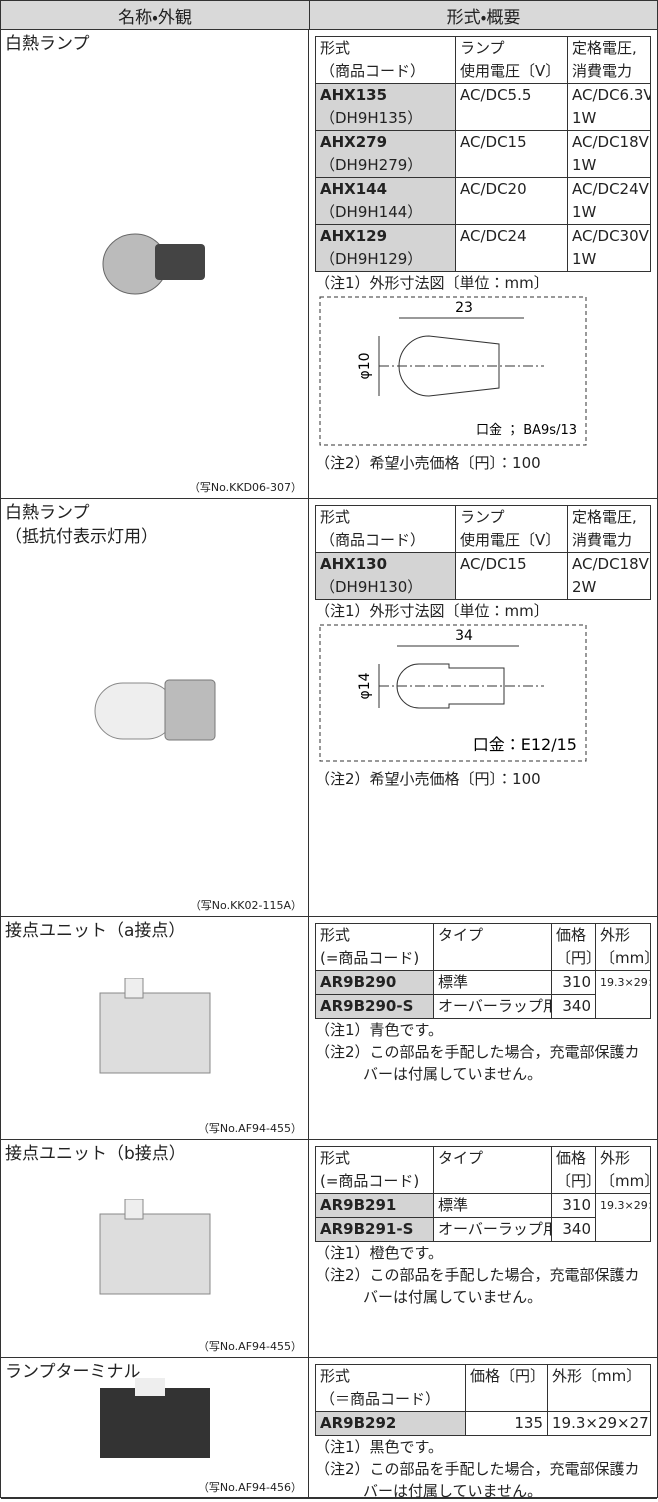 The width and height of the screenshot is (658, 1502). What do you see at coordinates (374, 947) in the screenshot?
I see `header-cell: 形式 (=商品コード)` at bounding box center [374, 947].